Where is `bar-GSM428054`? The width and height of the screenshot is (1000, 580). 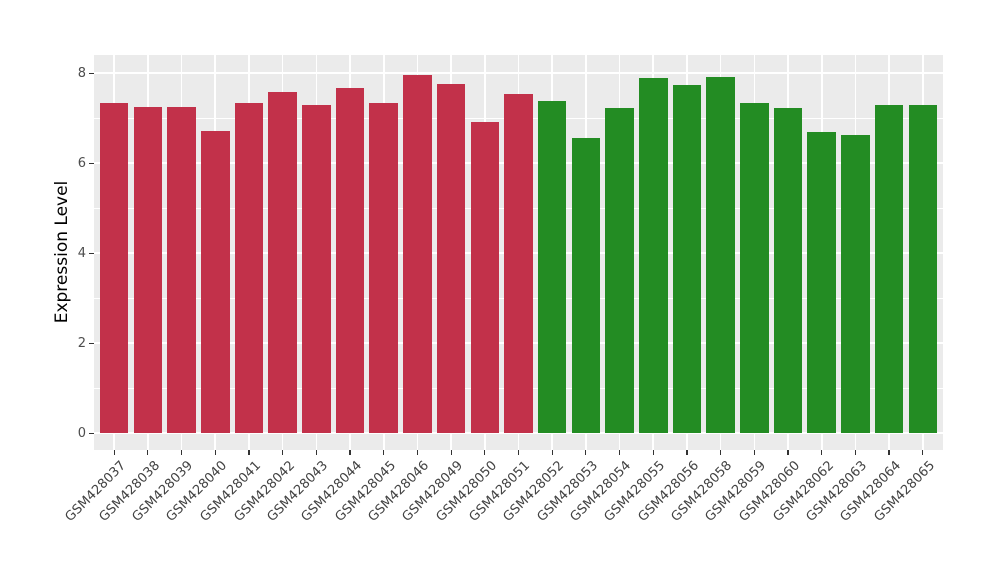
bar-GSM428054 is located at coordinates (619, 270).